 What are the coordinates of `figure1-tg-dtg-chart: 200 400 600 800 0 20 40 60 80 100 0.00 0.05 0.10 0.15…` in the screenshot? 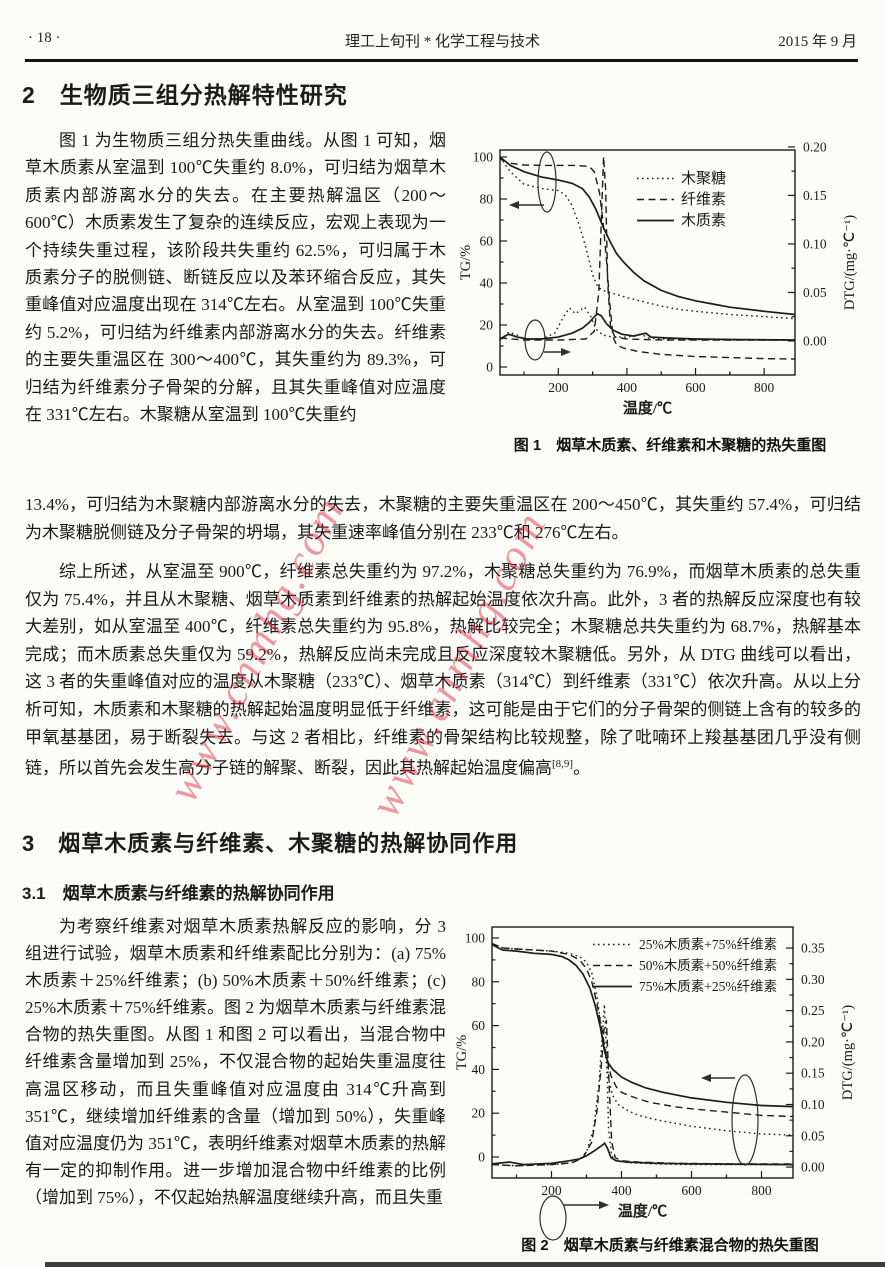 It's located at (658, 278).